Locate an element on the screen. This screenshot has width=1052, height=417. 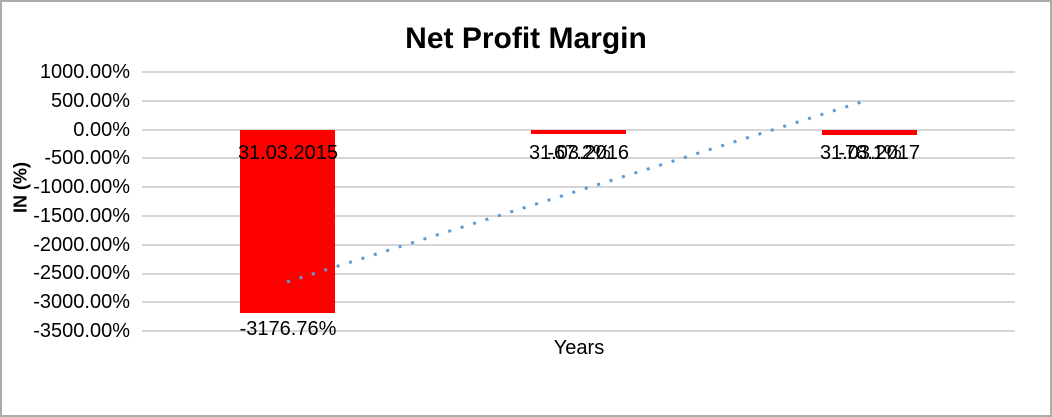
value-label-2017: -78.1% is located at coordinates (870, 153).